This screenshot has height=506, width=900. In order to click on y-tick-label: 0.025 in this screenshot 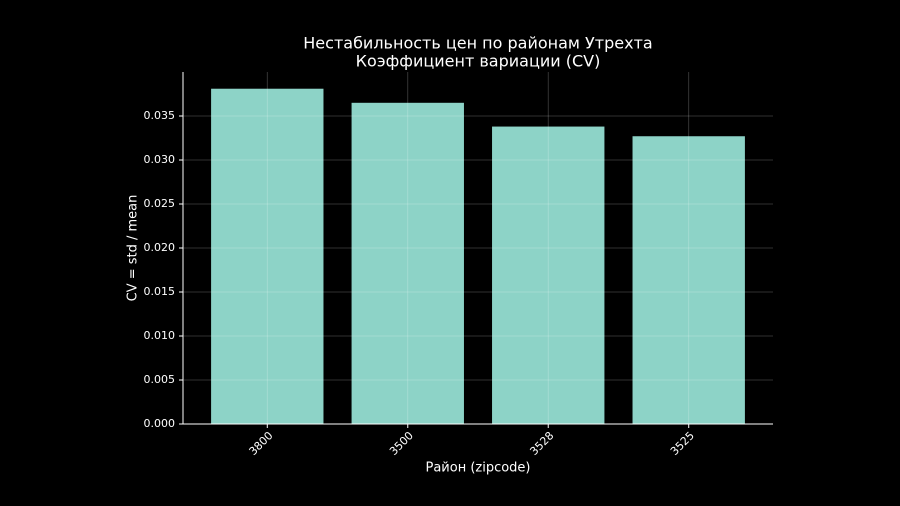, I will do `click(160, 203)`.